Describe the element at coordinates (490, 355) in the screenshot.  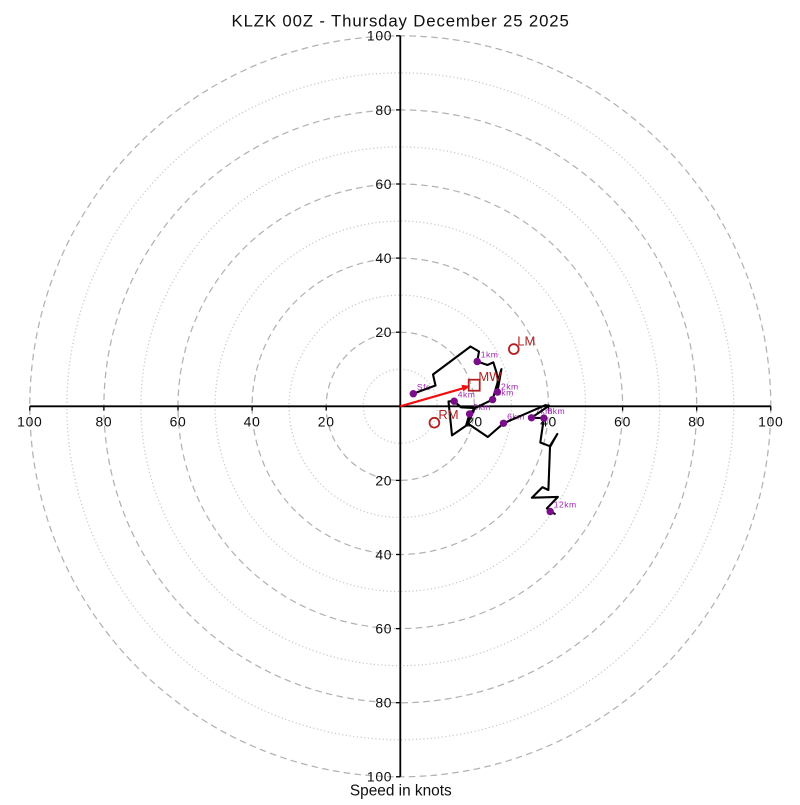
I see `svg-text: 1km` at that location.